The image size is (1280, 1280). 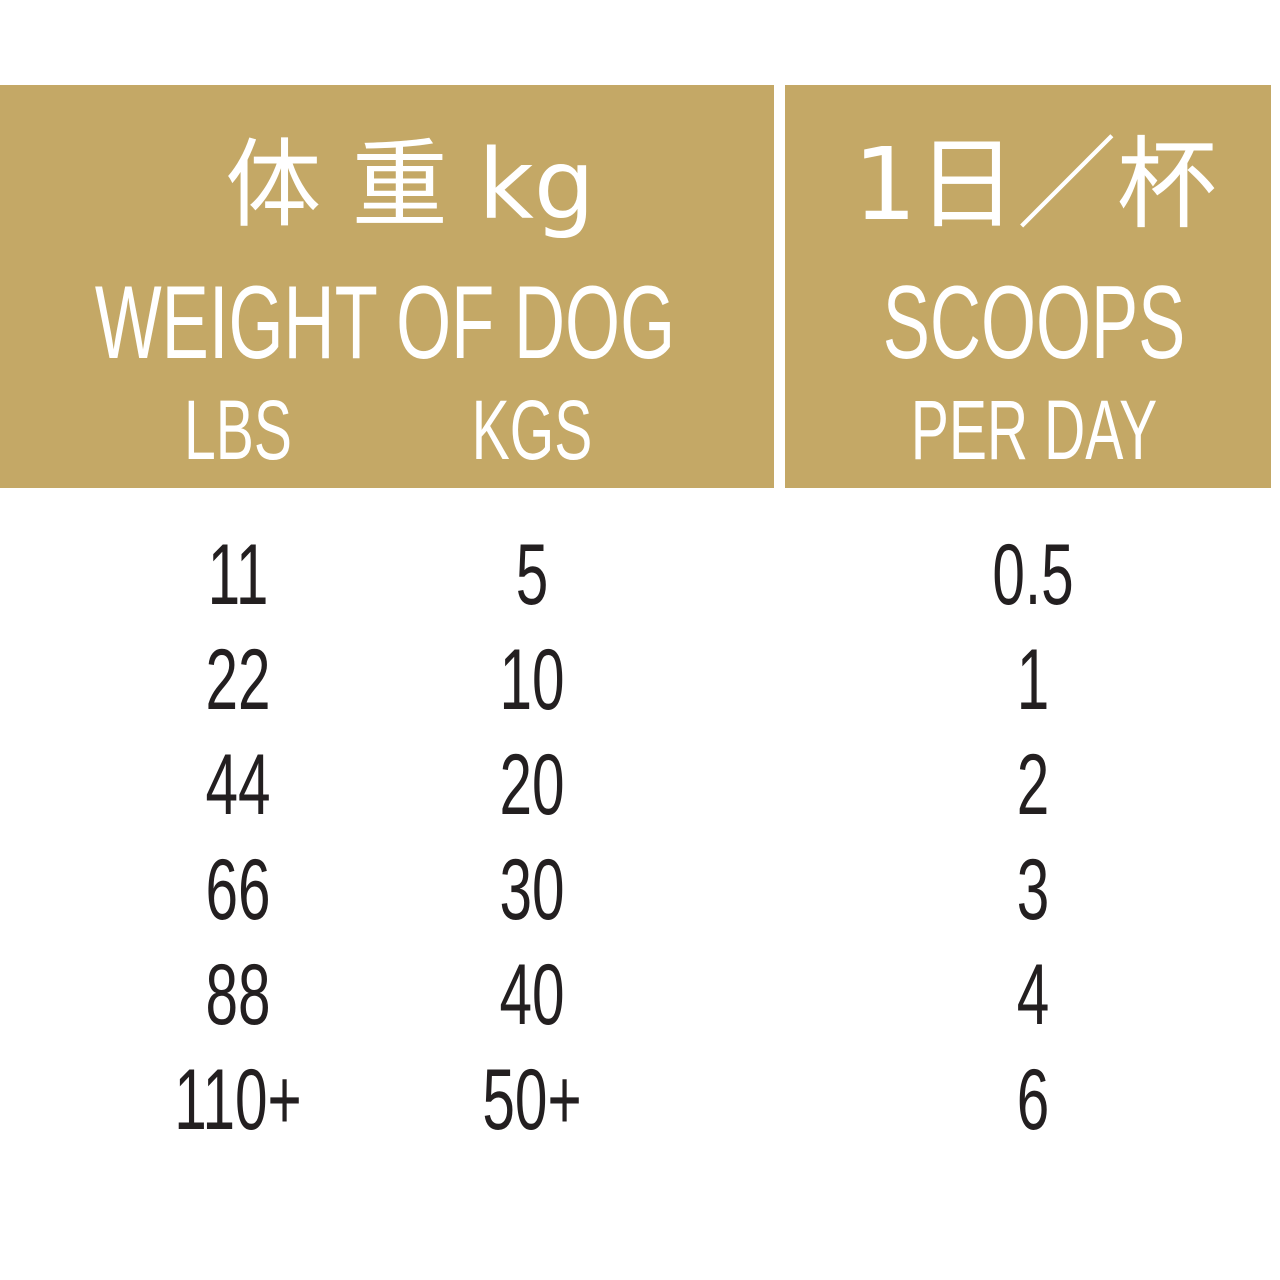 I want to click on cell-lbs: 22, so click(x=238, y=680).